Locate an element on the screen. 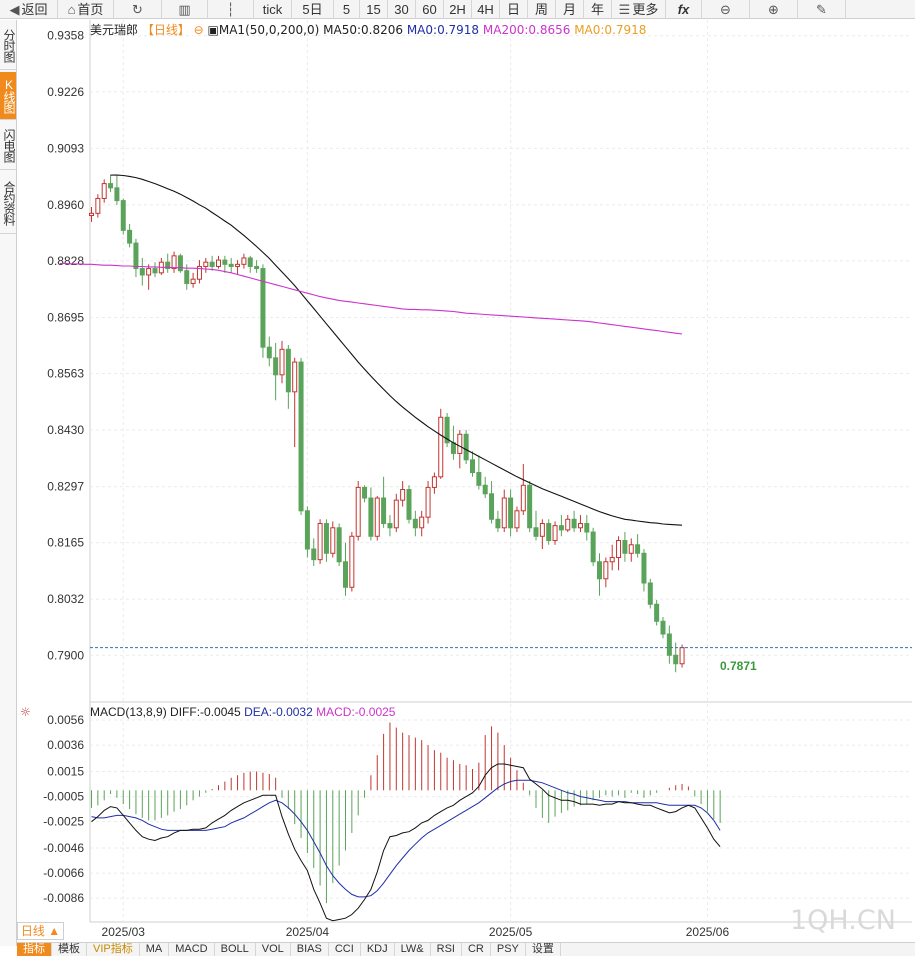 Image resolution: width=915 pixels, height=956 pixels. day-button: 日 is located at coordinates (514, 9).